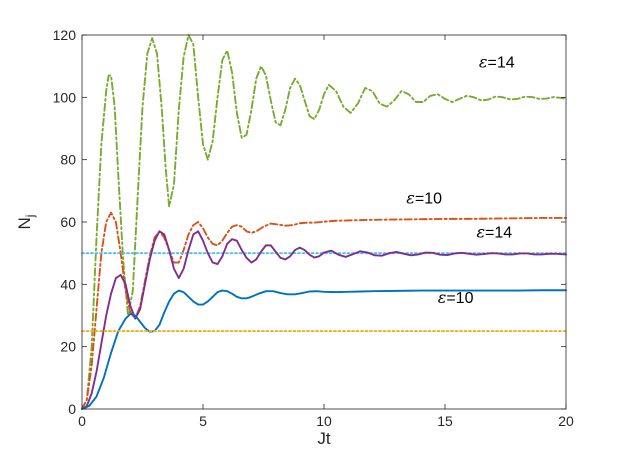  I want to click on x-tick-label: 0, so click(82, 421).